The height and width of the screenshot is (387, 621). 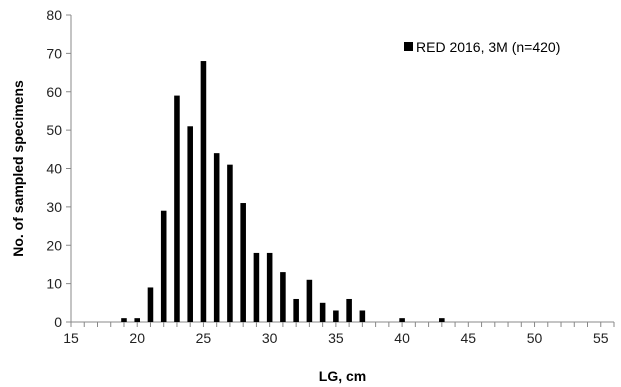 I want to click on y-tick-label: 20, so click(x=54, y=245).